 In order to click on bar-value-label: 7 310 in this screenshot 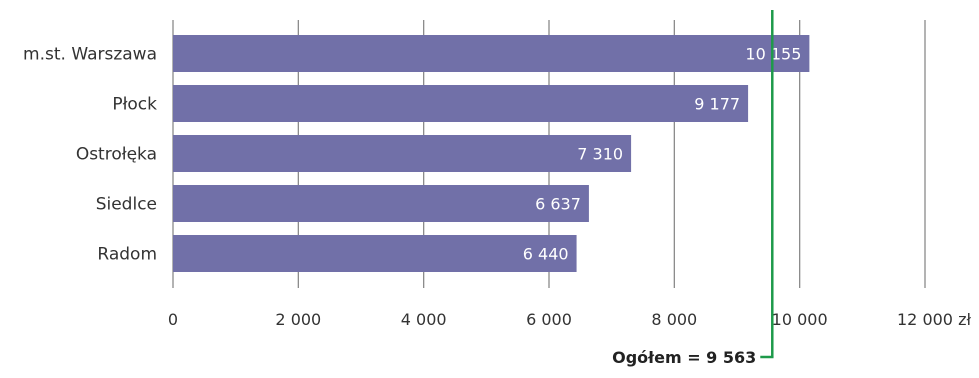, I will do `click(600, 154)`.